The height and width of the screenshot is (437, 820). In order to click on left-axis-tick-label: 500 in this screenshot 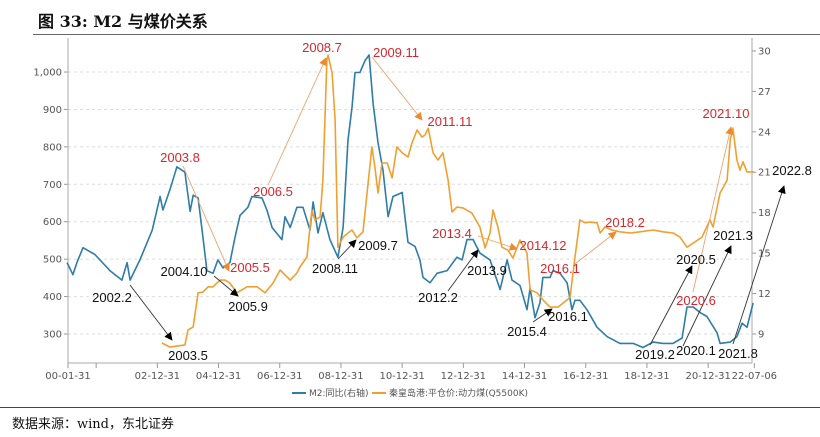, I will do `click(52, 260)`.